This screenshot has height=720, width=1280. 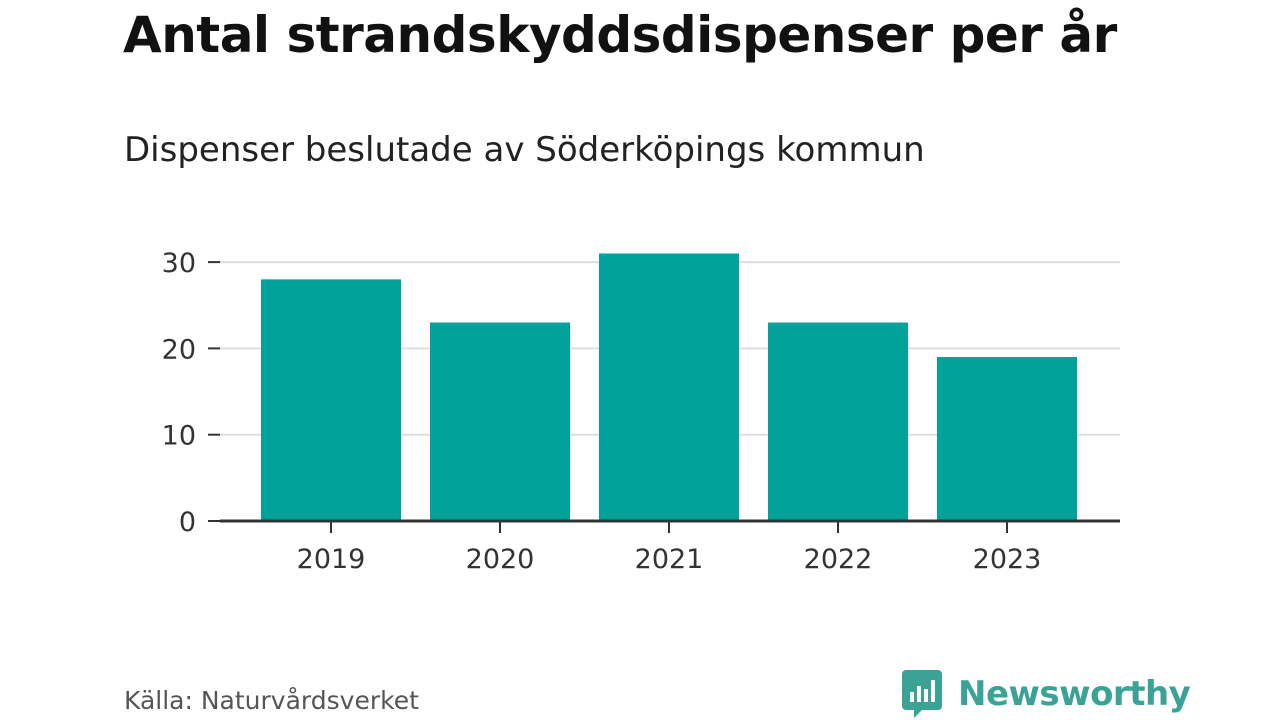 I want to click on y-tick-label: 0, so click(x=187, y=522).